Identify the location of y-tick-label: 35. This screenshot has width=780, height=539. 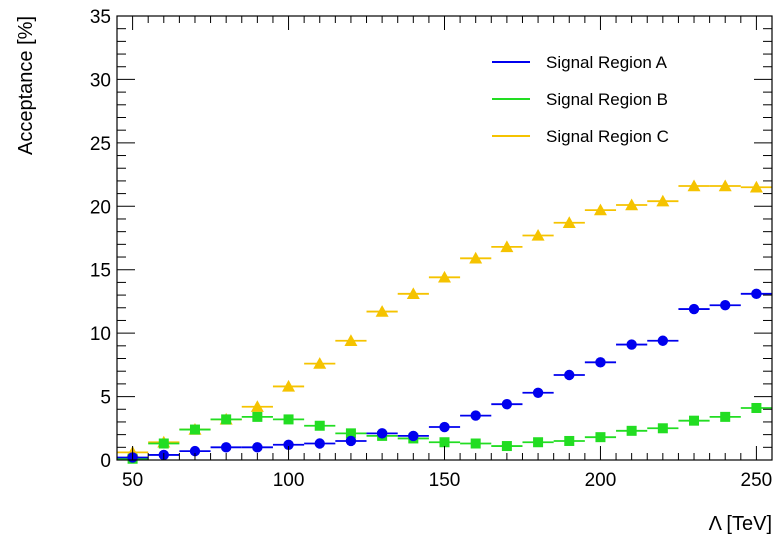
(100, 17).